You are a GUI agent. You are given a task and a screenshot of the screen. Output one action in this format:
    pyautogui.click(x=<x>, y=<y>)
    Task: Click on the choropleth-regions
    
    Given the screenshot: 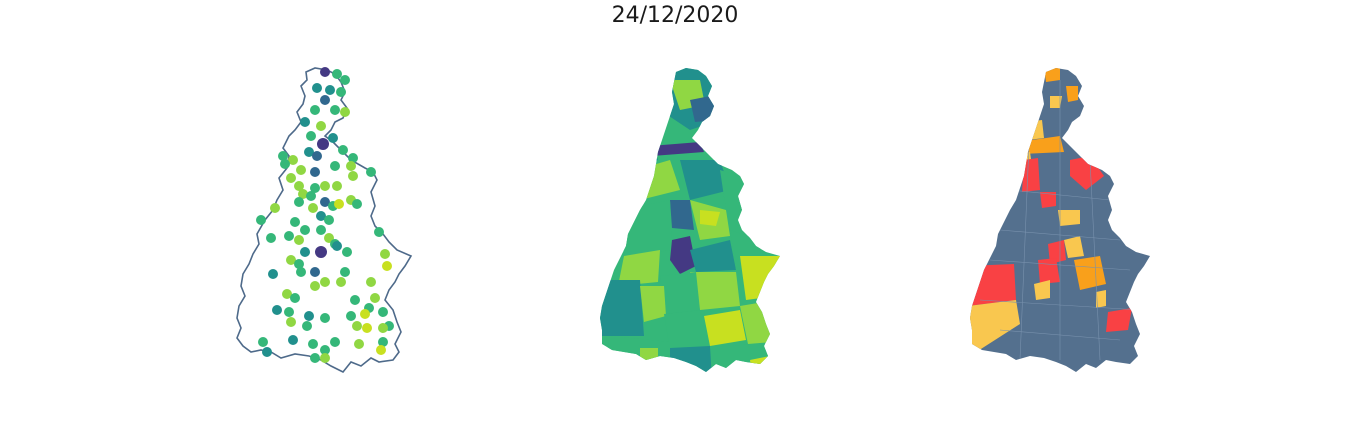 What is the action you would take?
    pyautogui.click(x=690, y=220)
    